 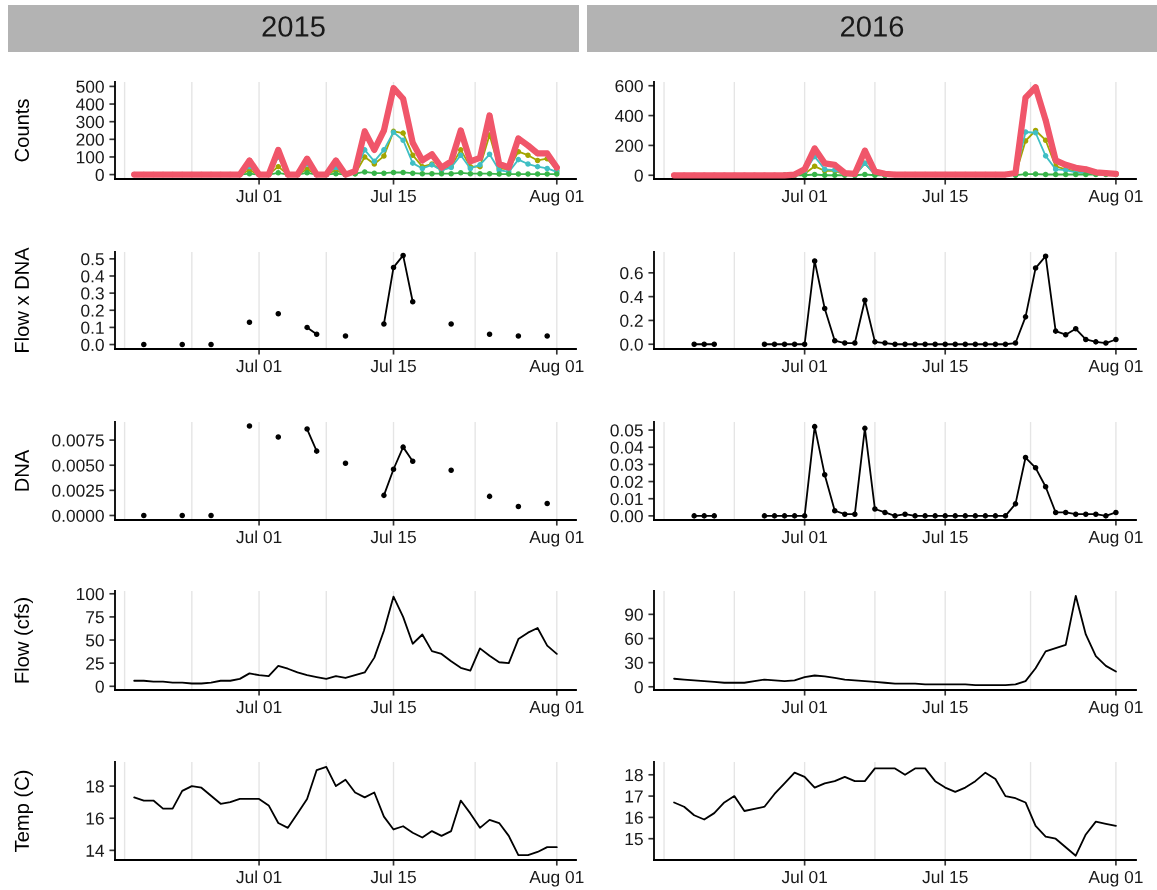 What do you see at coordinates (23, 640) in the screenshot?
I see `y-axis-title: Flow (cfs)` at bounding box center [23, 640].